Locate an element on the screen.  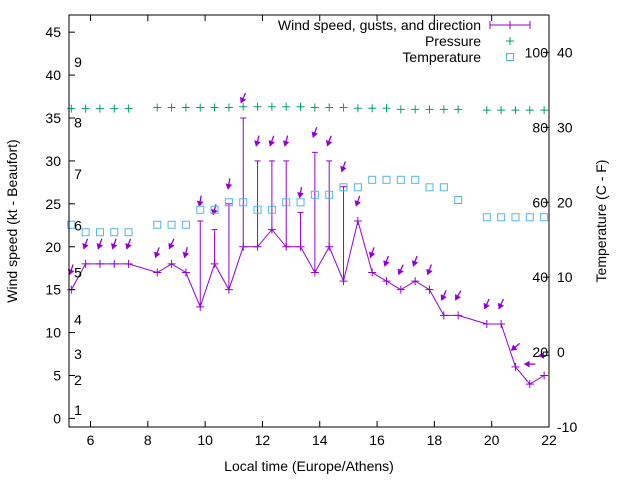
legend-swatch-wind-marker is located at coordinates (510, 25).